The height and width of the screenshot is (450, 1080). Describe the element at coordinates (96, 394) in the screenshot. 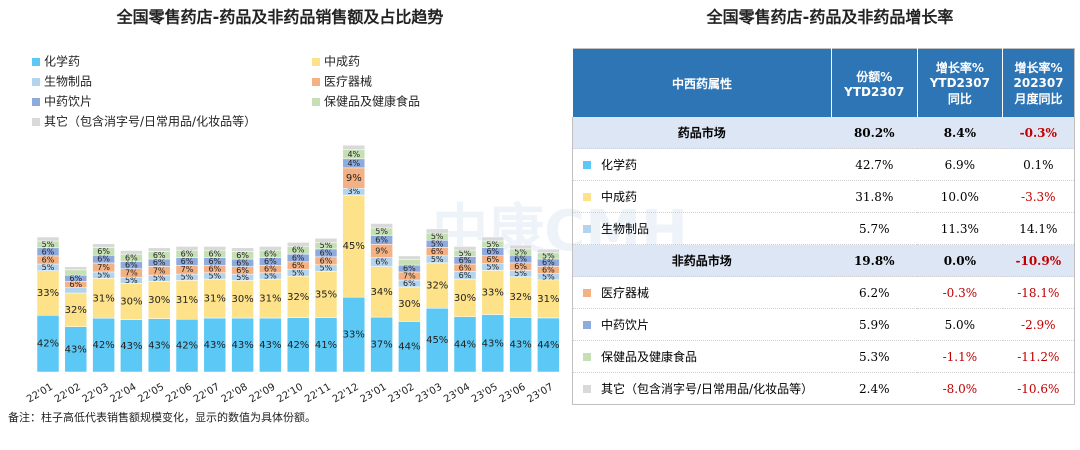

I see `x-tick-label: 22'03` at that location.